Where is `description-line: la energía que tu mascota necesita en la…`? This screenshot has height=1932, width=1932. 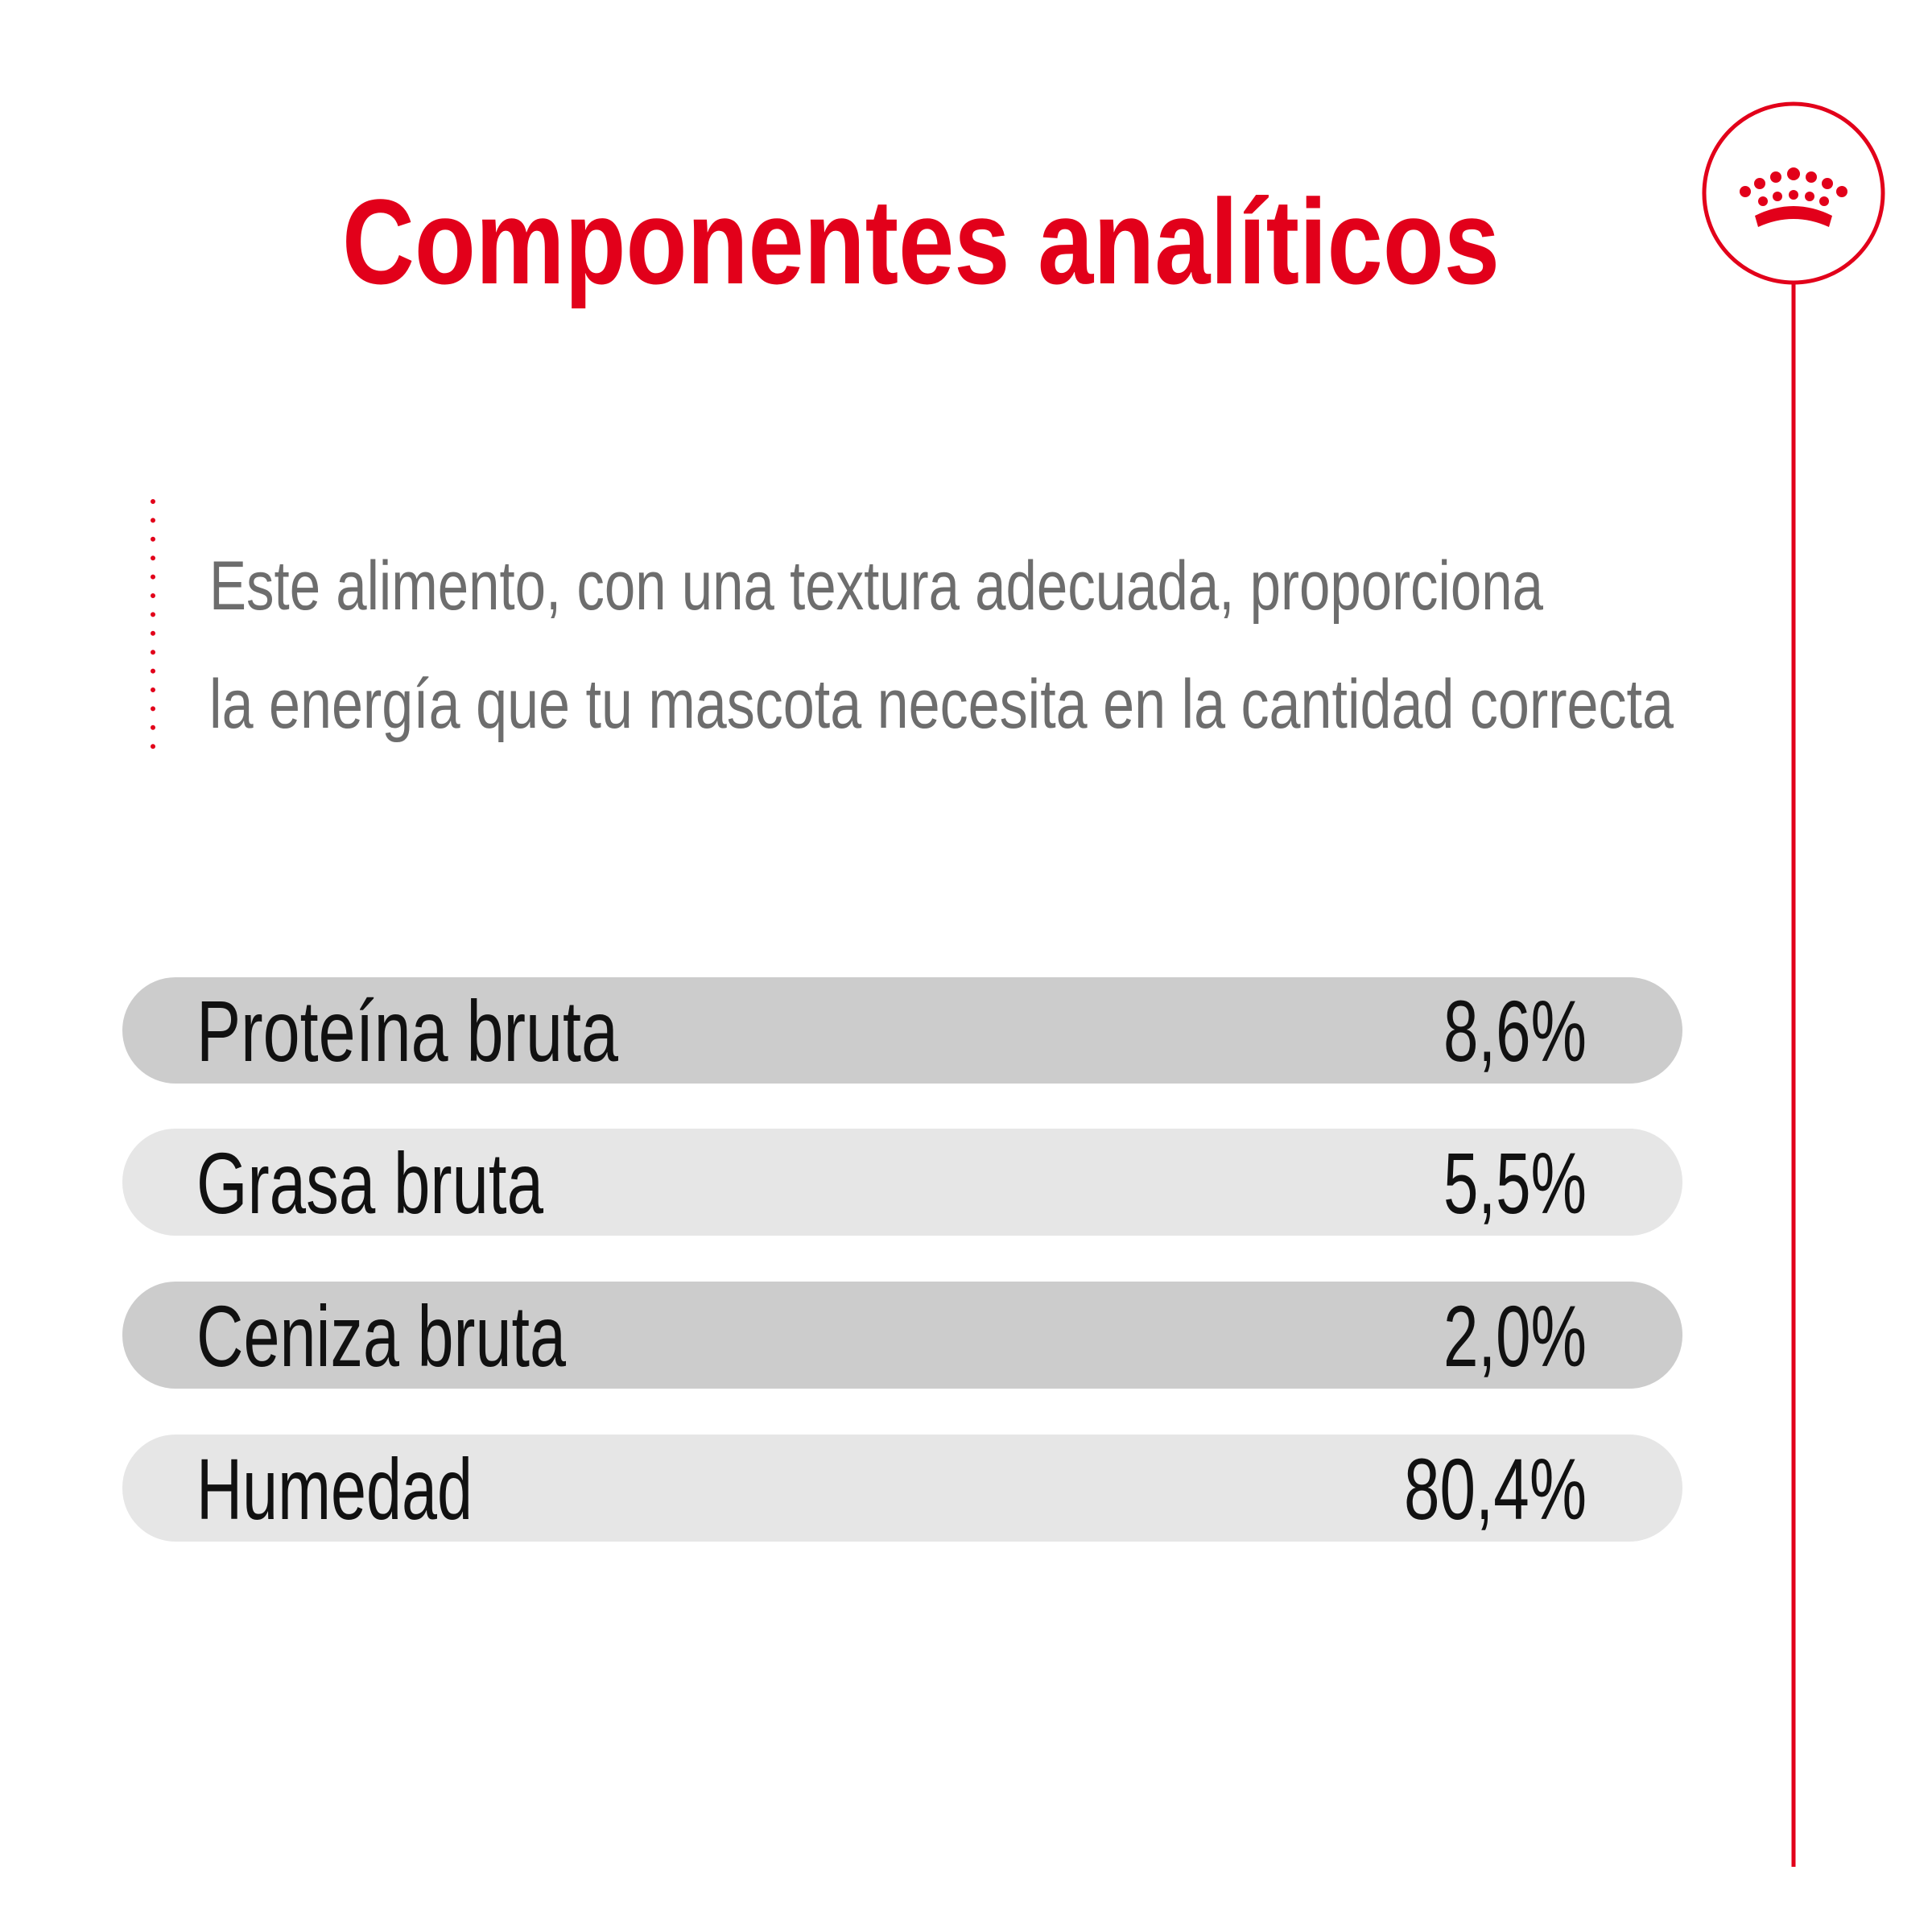
description-line: la energía que tu mascota necesita en la… is located at coordinates (941, 704).